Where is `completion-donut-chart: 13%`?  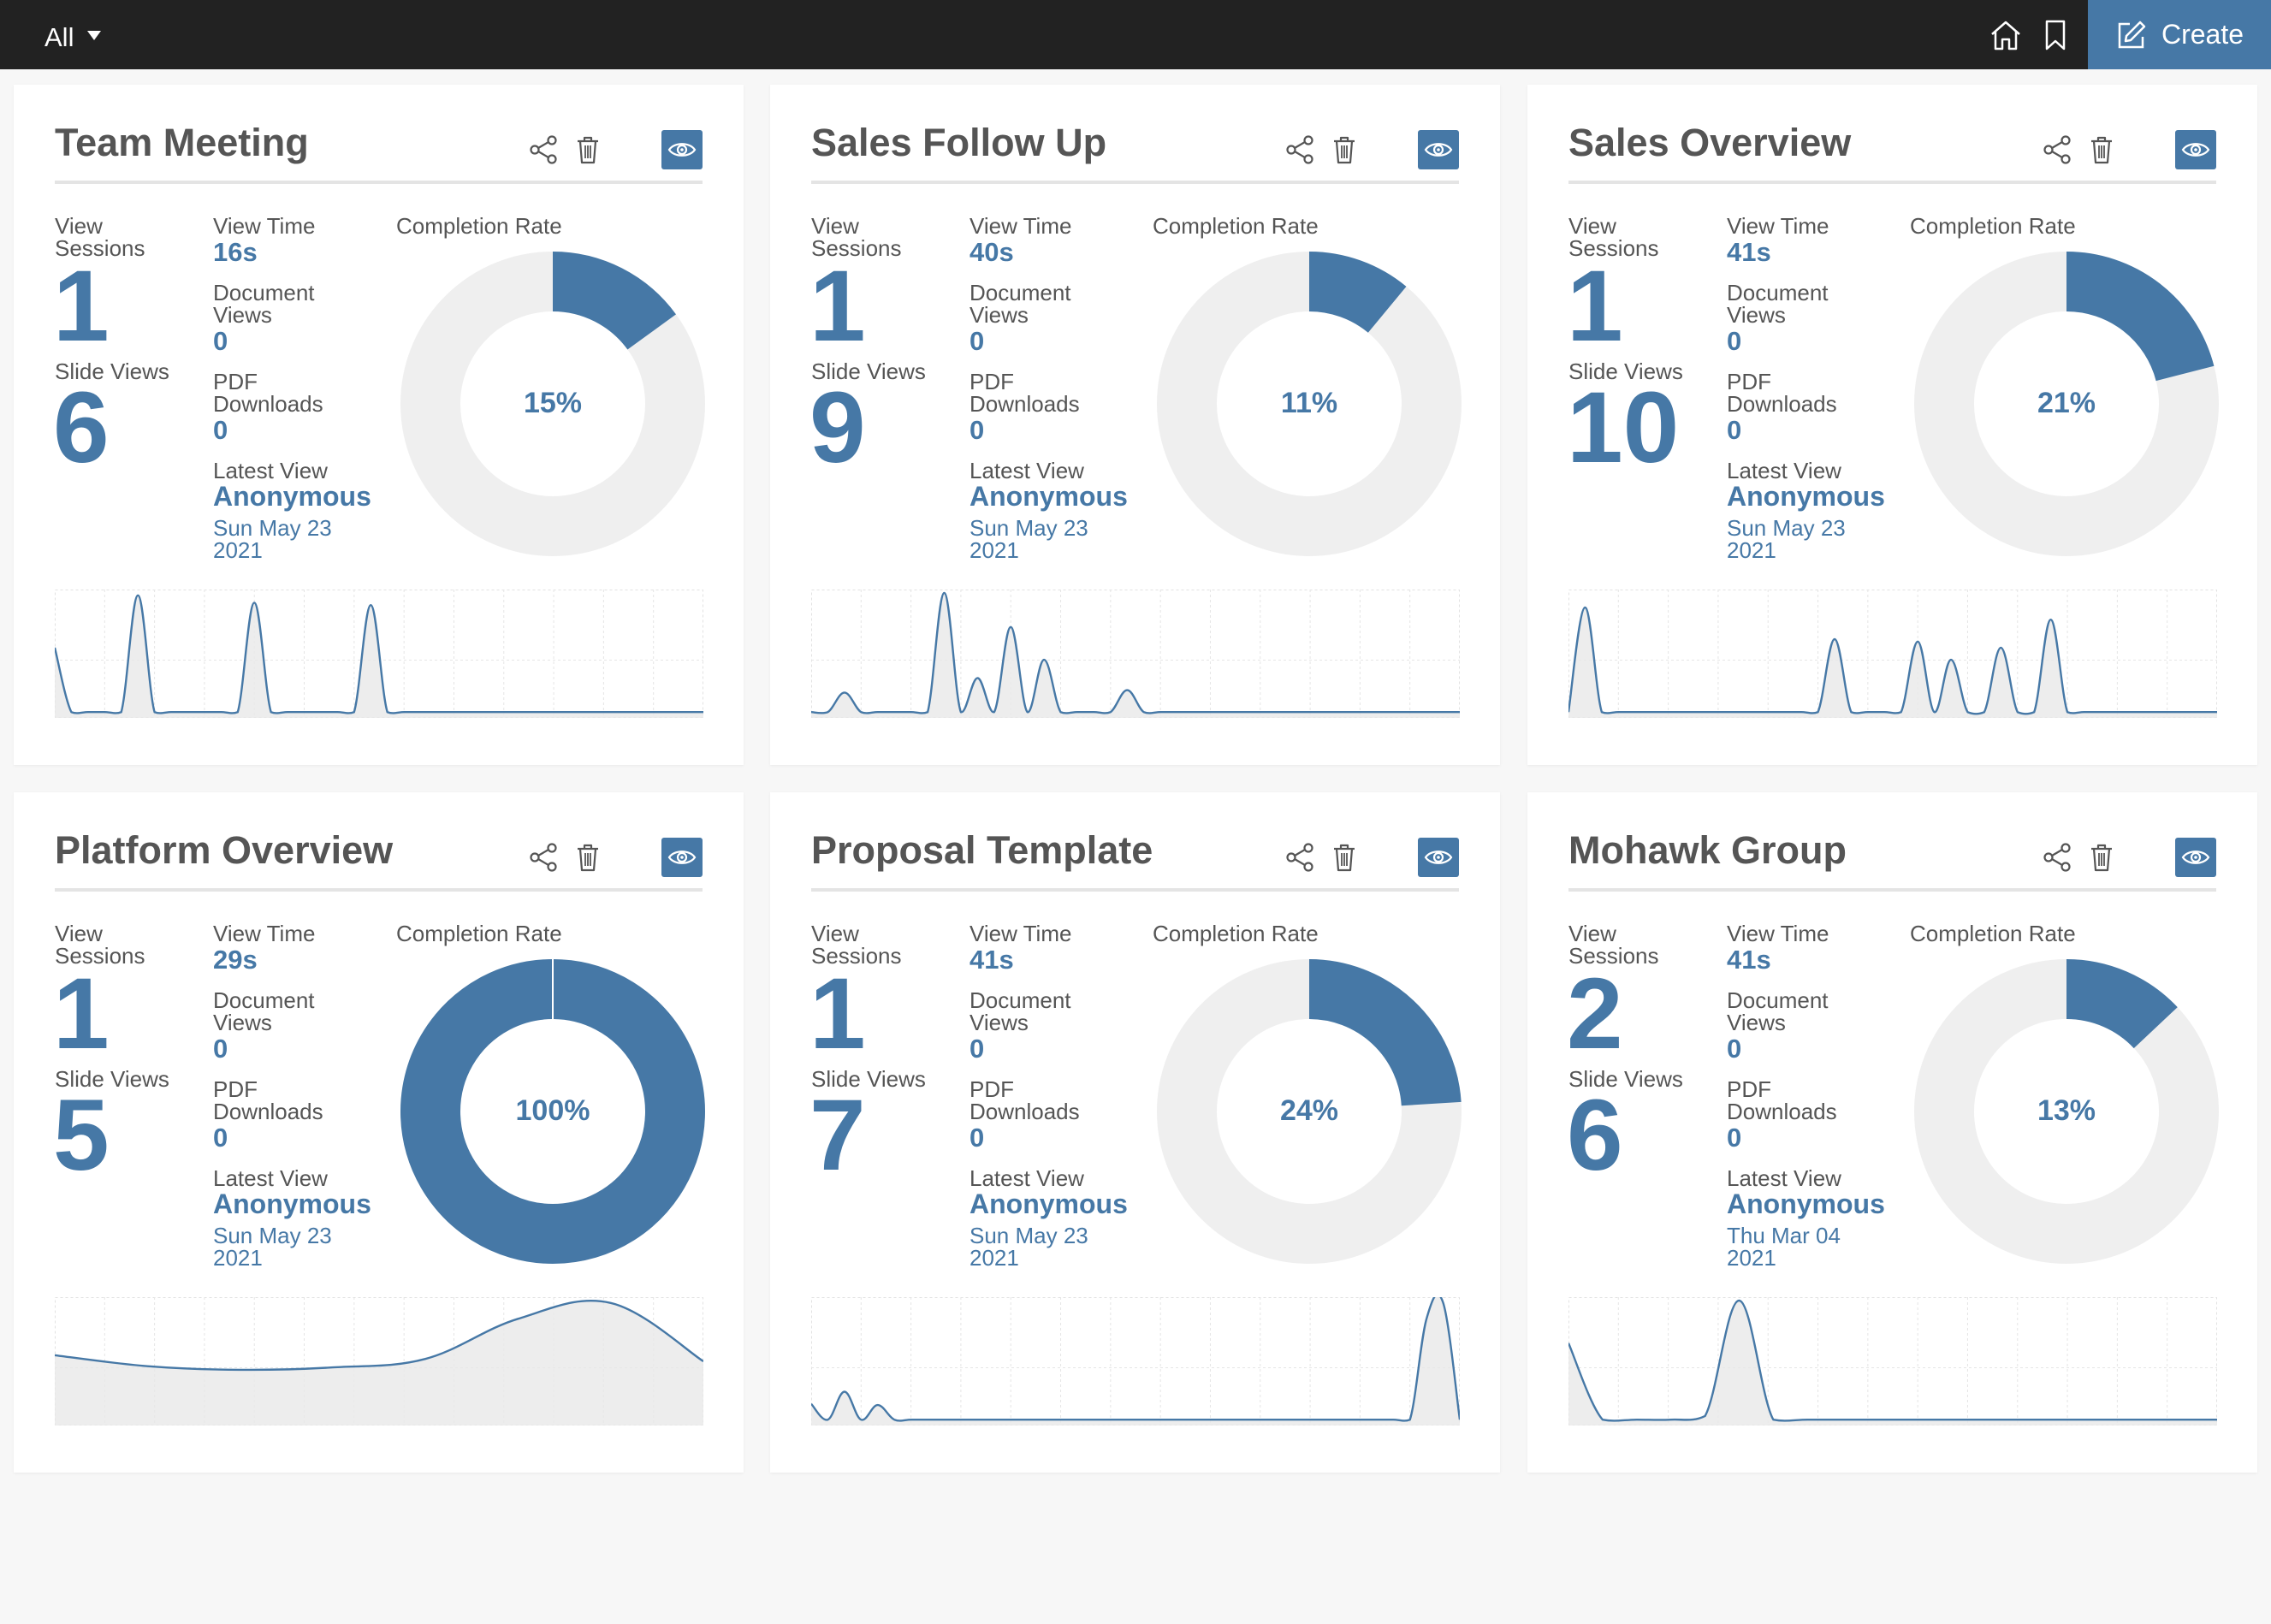
completion-donut-chart: 13% is located at coordinates (2066, 1111).